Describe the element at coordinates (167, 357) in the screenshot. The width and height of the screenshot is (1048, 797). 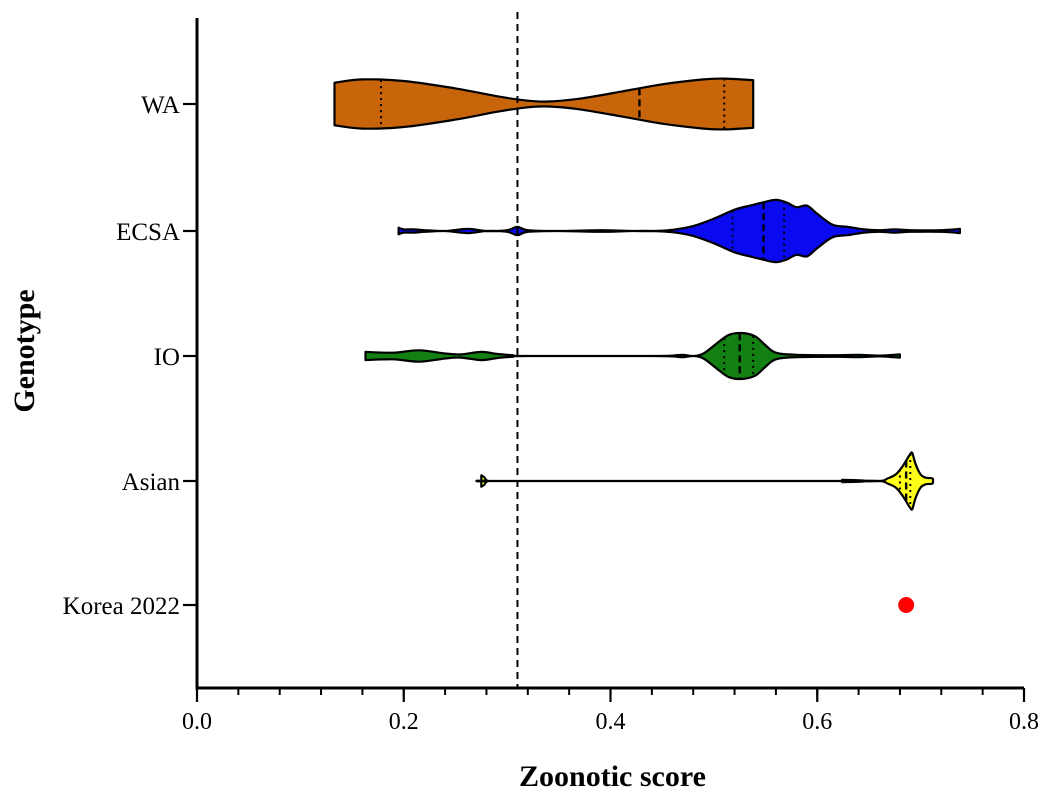
I see `y-category-label: IO` at that location.